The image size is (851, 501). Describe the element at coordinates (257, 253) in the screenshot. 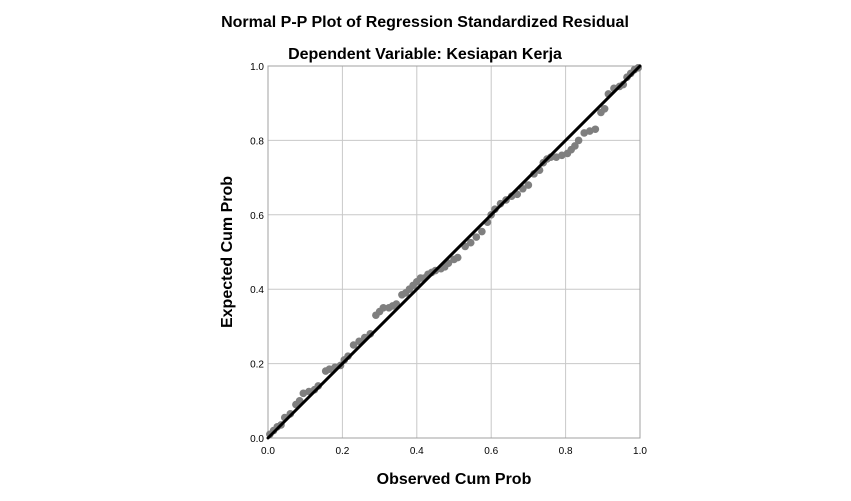

I see `y-tick-labels: 0.0 0.2 0.4 0.6 0.8 1.0` at that location.